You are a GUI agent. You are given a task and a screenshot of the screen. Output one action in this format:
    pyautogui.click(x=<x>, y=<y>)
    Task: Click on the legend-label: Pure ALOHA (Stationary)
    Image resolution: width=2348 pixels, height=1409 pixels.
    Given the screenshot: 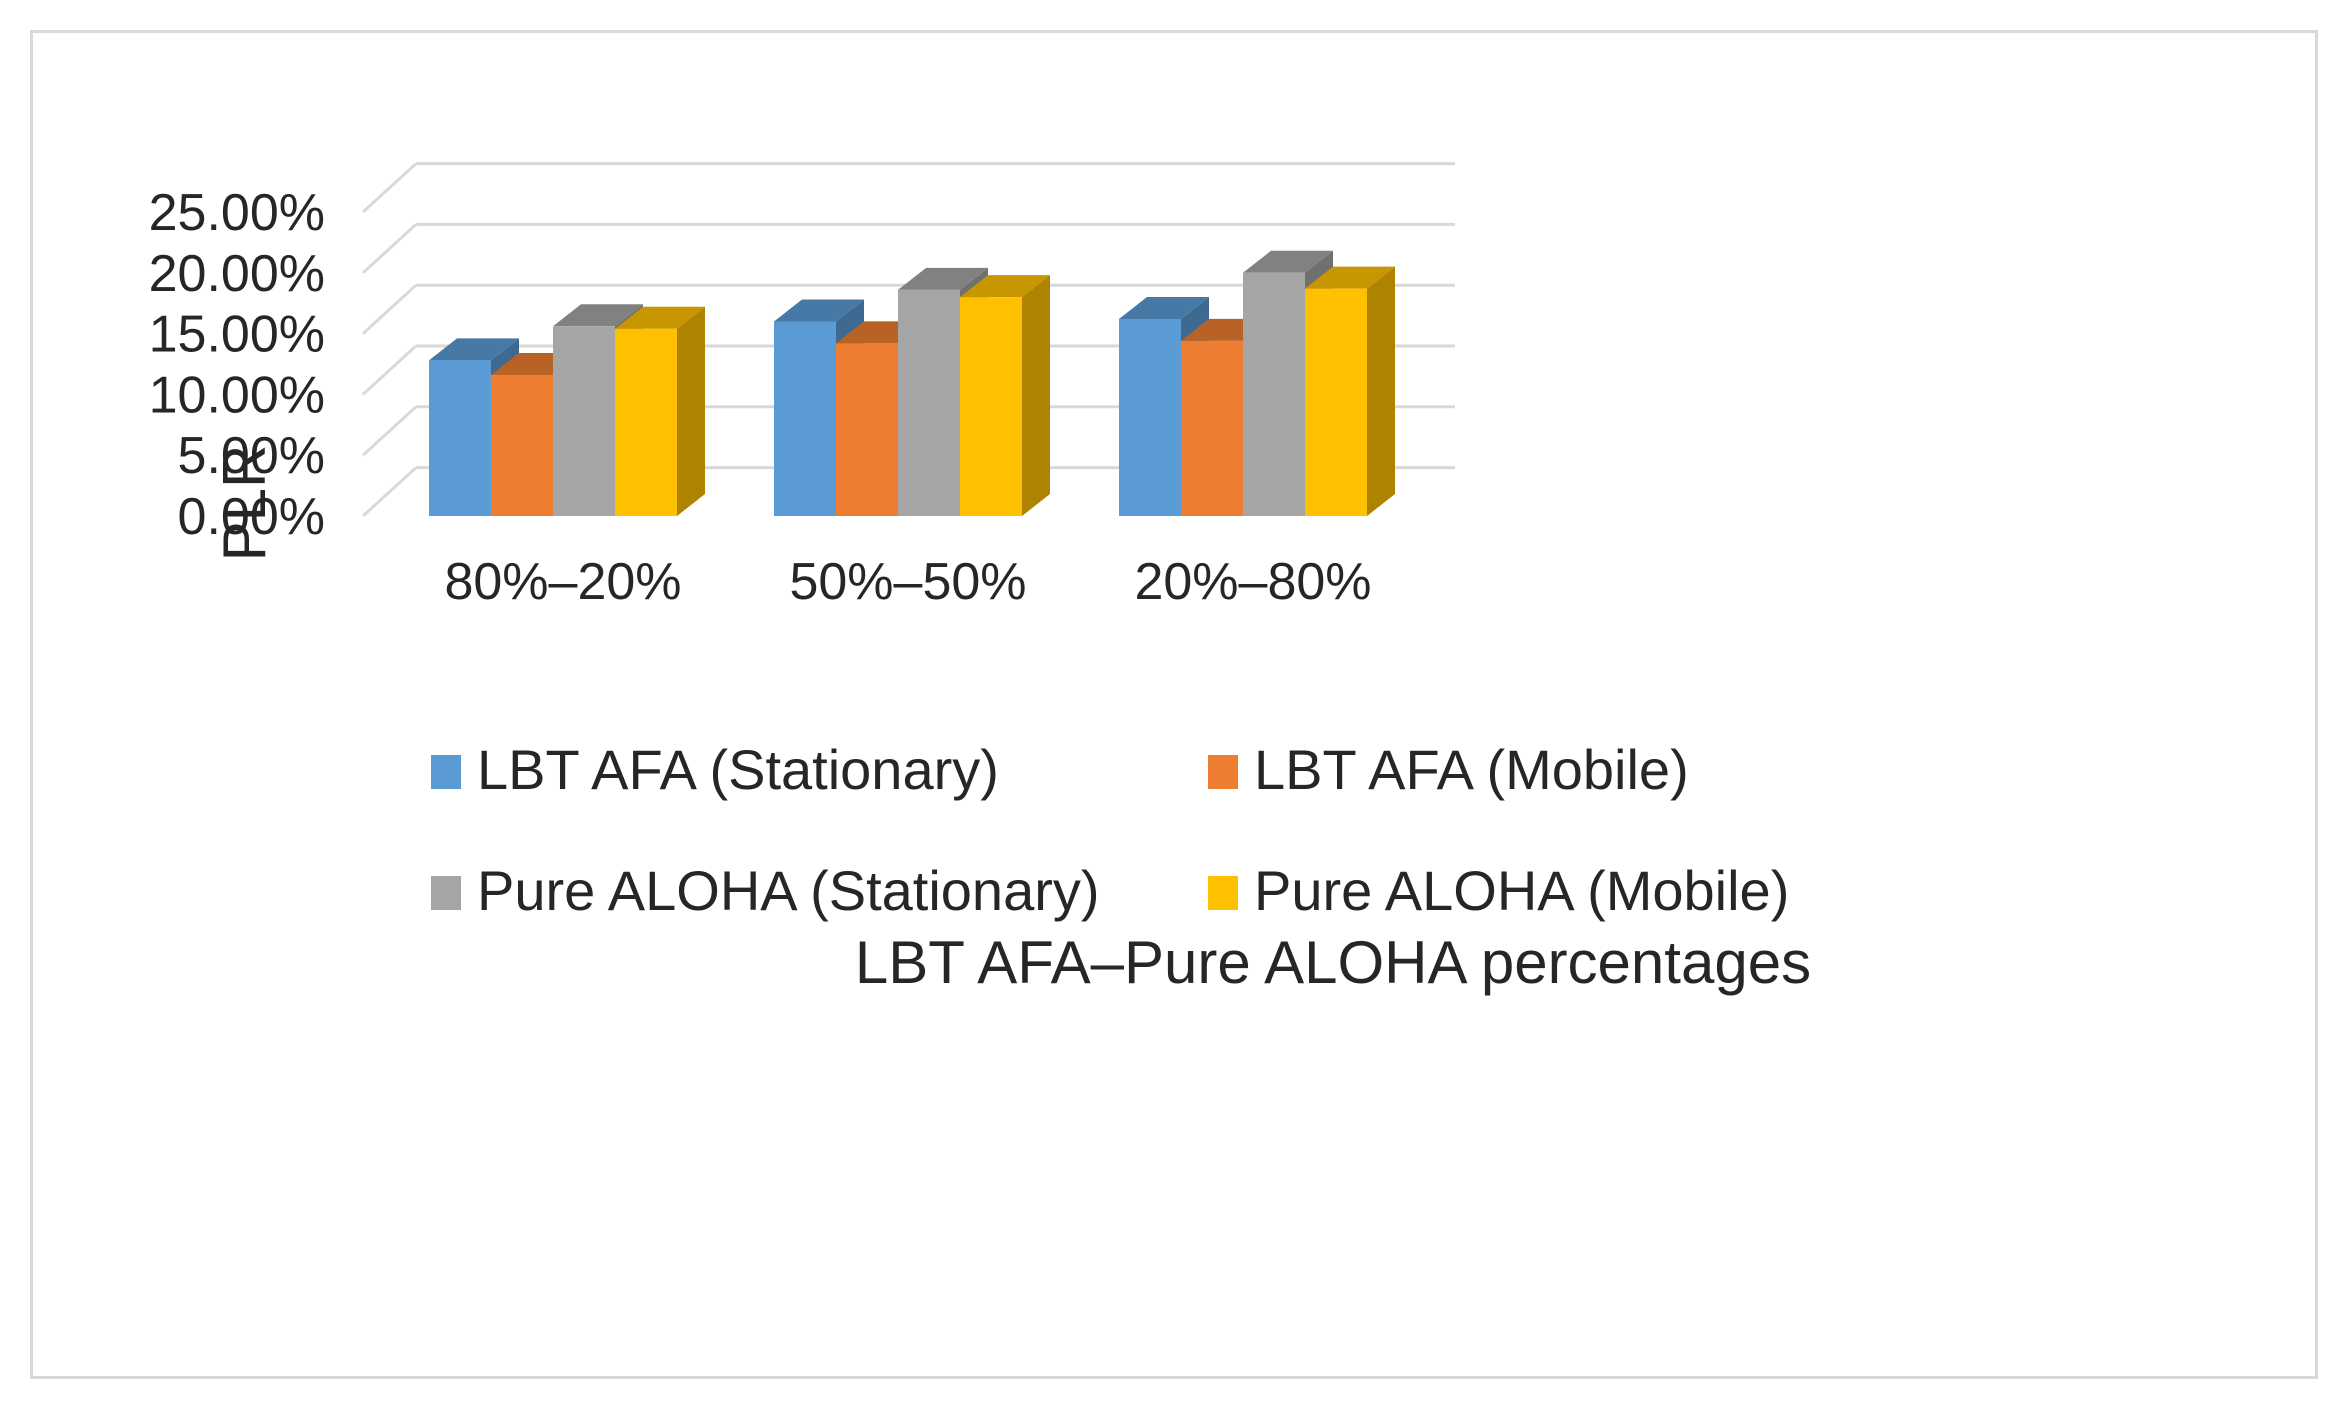 What is the action you would take?
    pyautogui.click(x=788, y=890)
    